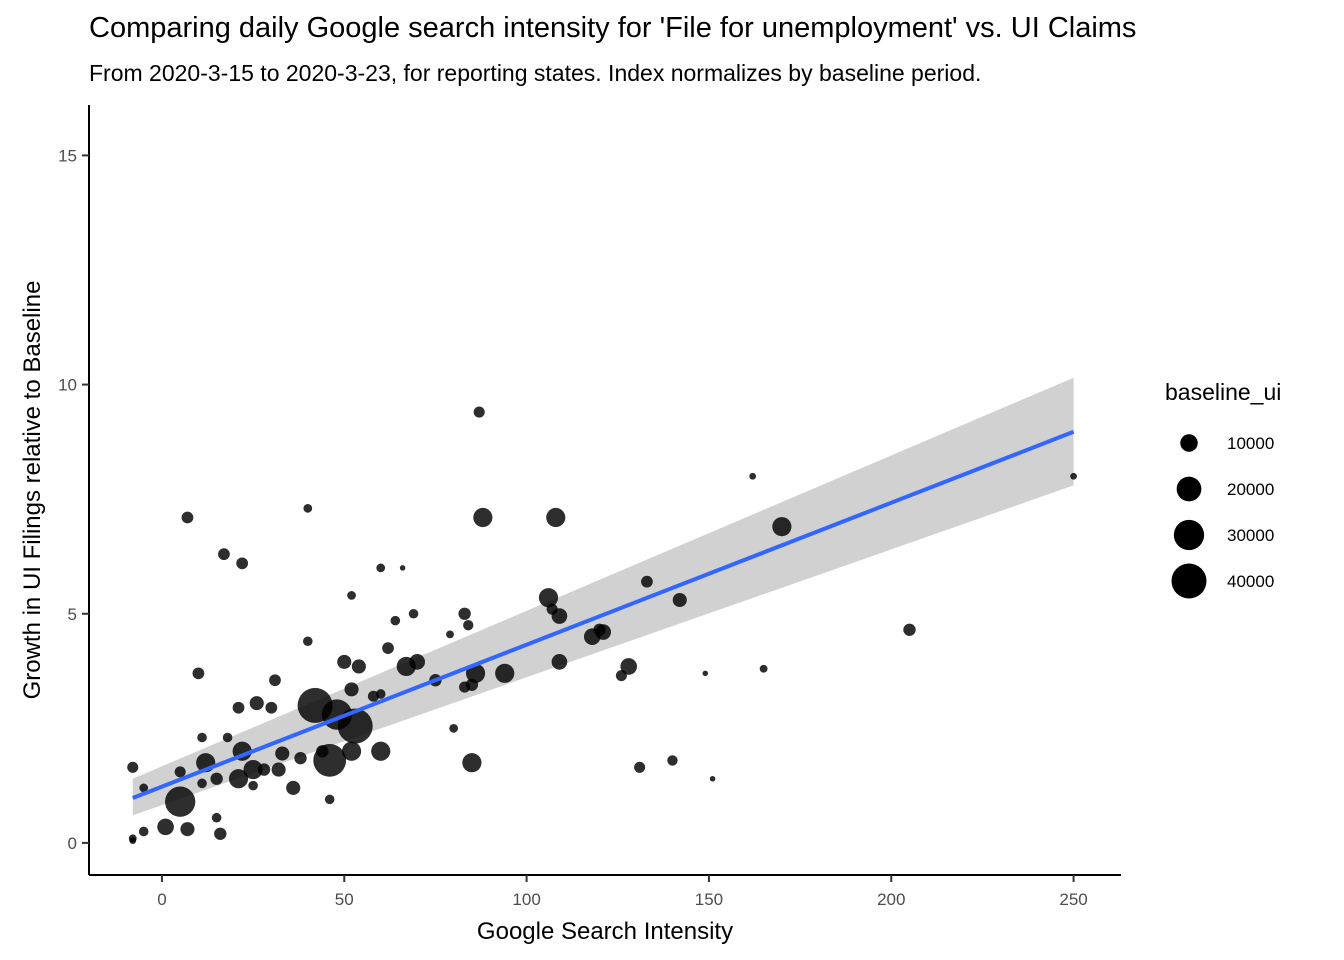  What do you see at coordinates (1223, 489) in the screenshot?
I see `legend: baseline_ui 10000 20000 30000 40000` at bounding box center [1223, 489].